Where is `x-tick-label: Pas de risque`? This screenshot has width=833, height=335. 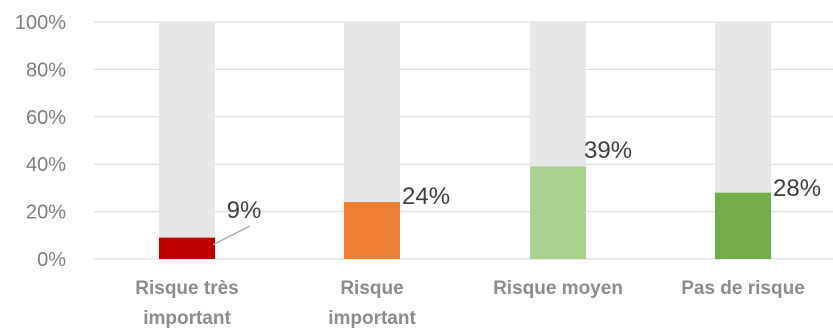 x-tick-label: Pas de risque is located at coordinates (743, 288).